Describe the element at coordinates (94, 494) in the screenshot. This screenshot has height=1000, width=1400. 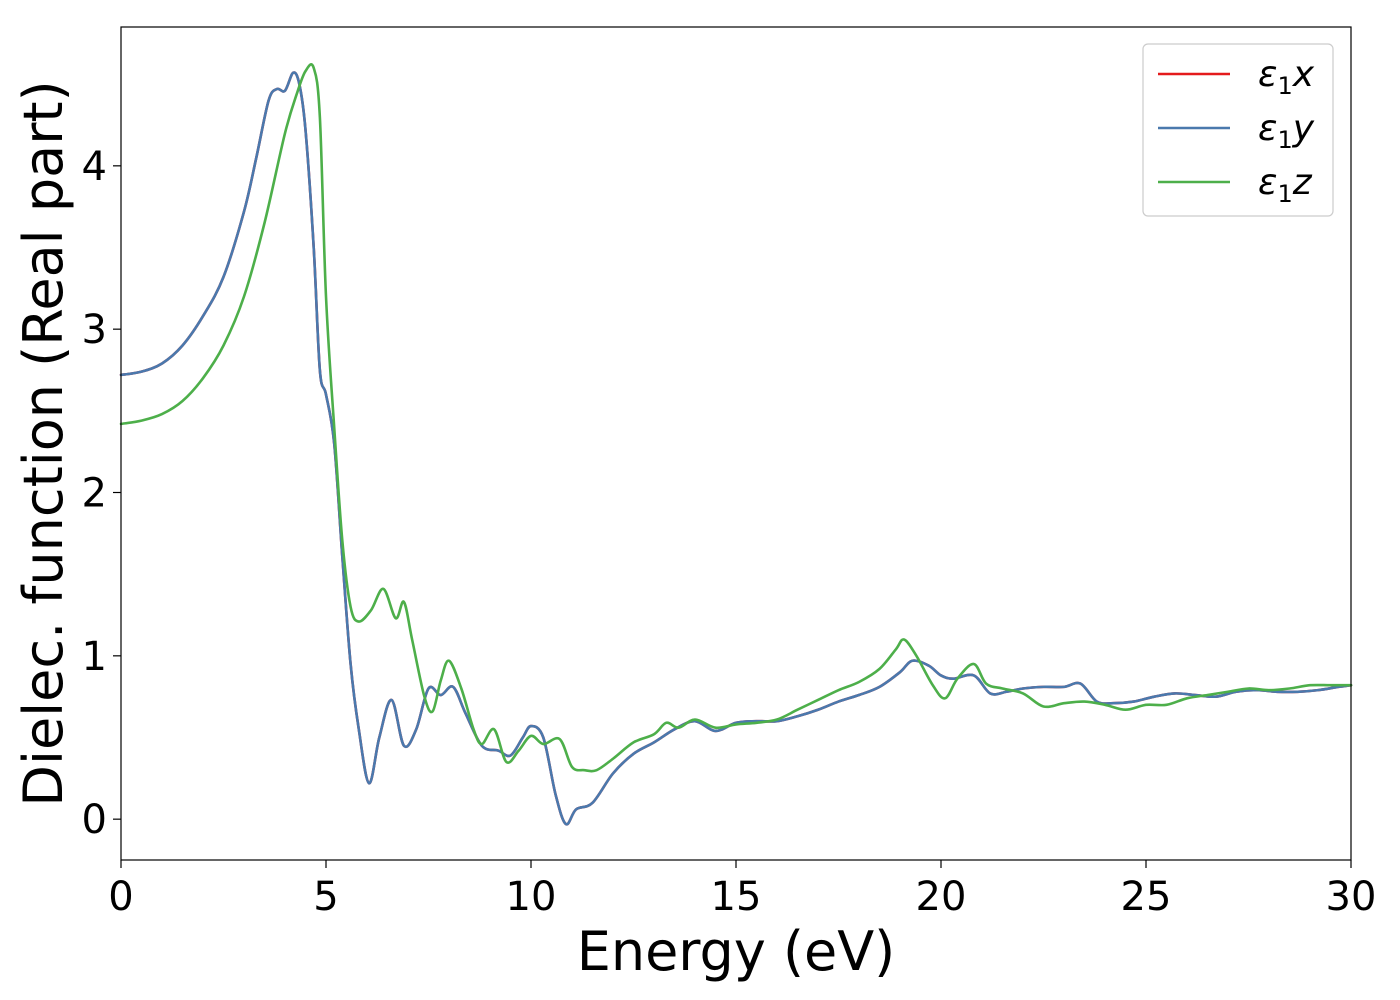
I see `y-tick-label: 2` at that location.